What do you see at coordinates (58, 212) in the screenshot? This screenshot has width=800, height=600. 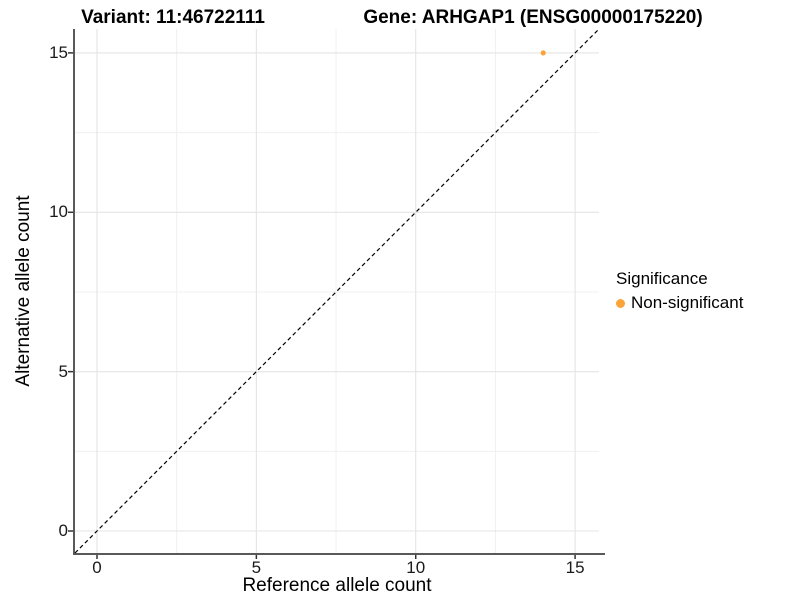 I see `y-tick-label: 10` at bounding box center [58, 212].